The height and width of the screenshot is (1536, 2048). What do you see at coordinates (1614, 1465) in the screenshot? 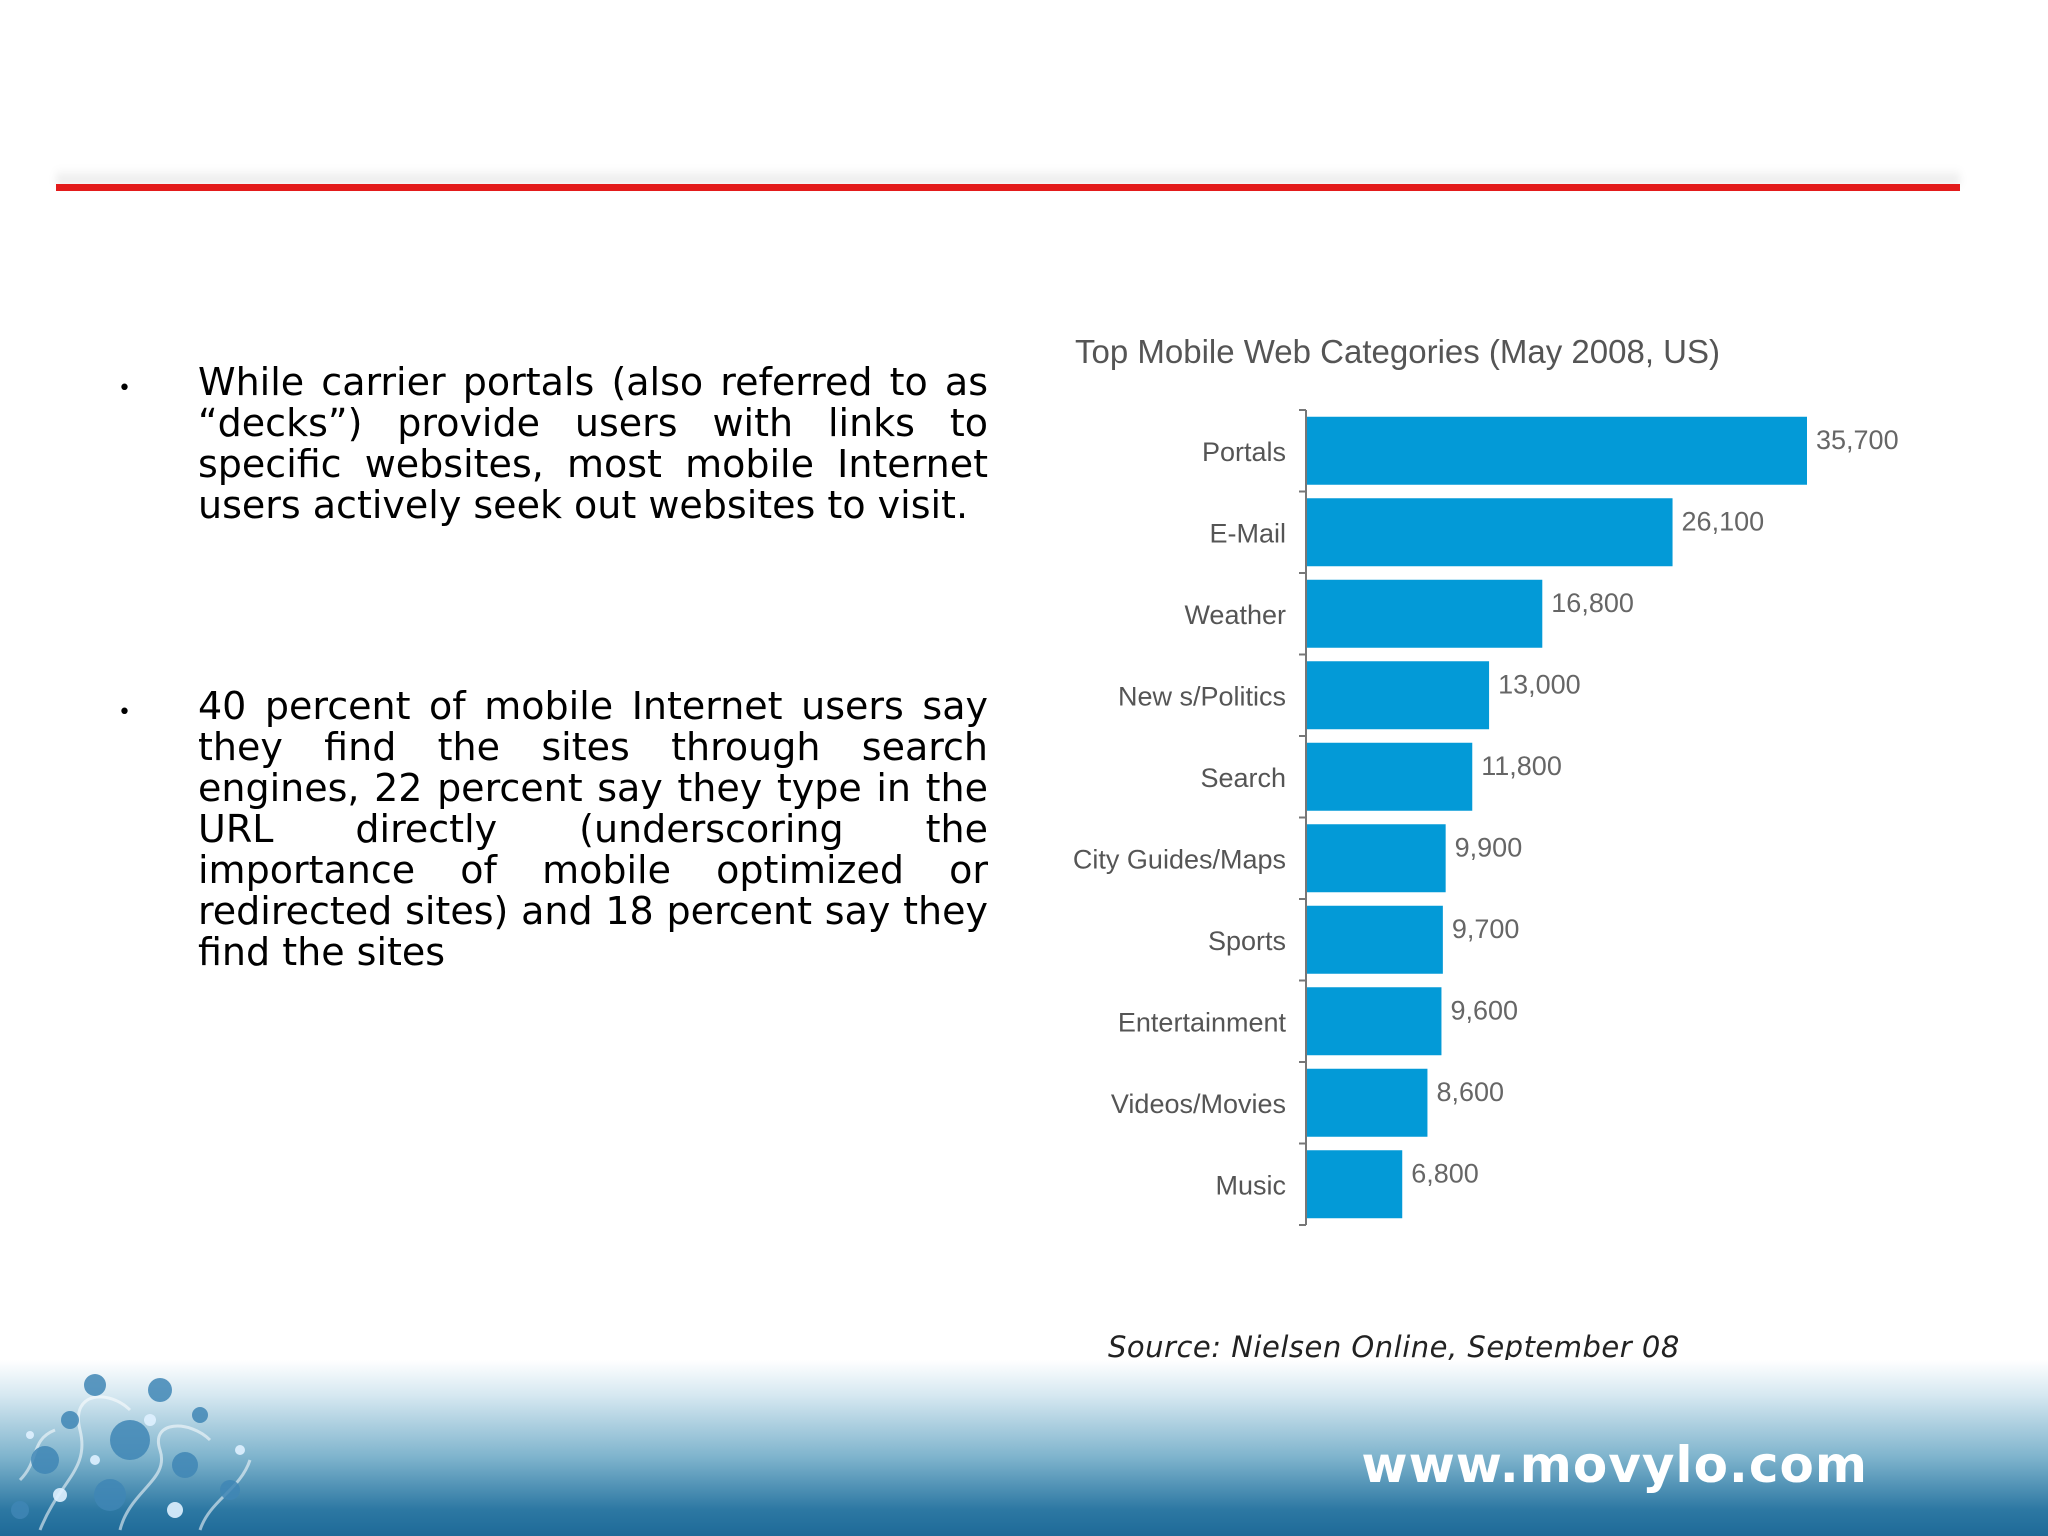
I see `website-link: www.movylo.com` at bounding box center [1614, 1465].